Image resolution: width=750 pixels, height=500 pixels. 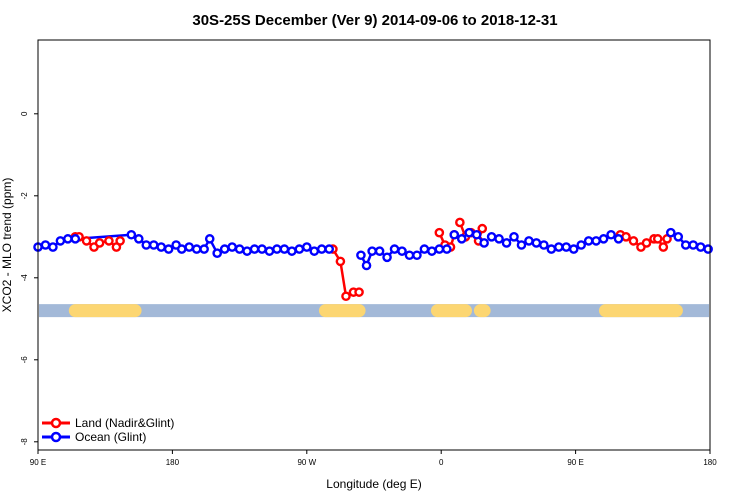 I want to click on legend-entry-land: Land (Nadir&Glint), so click(x=108, y=423).